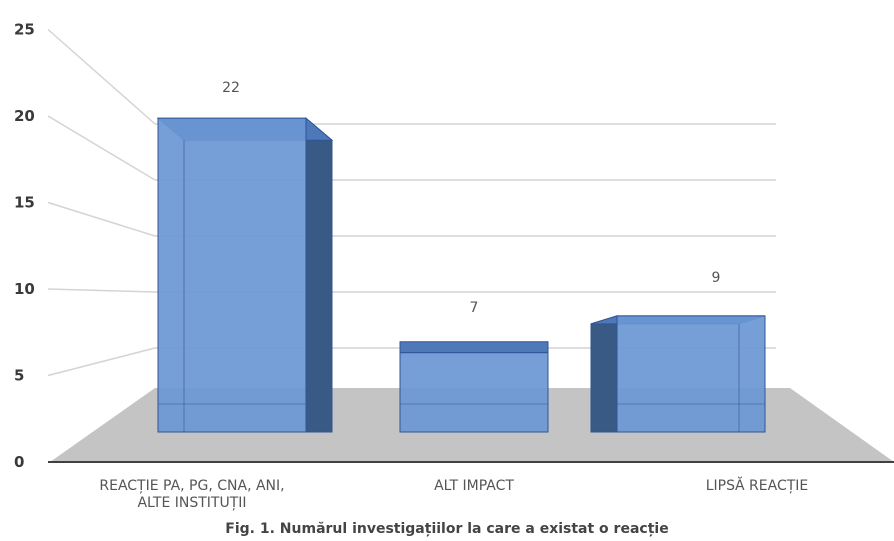  Describe the element at coordinates (24, 246) in the screenshot. I see `y-axis: 0 5 10 15 20 25` at that location.